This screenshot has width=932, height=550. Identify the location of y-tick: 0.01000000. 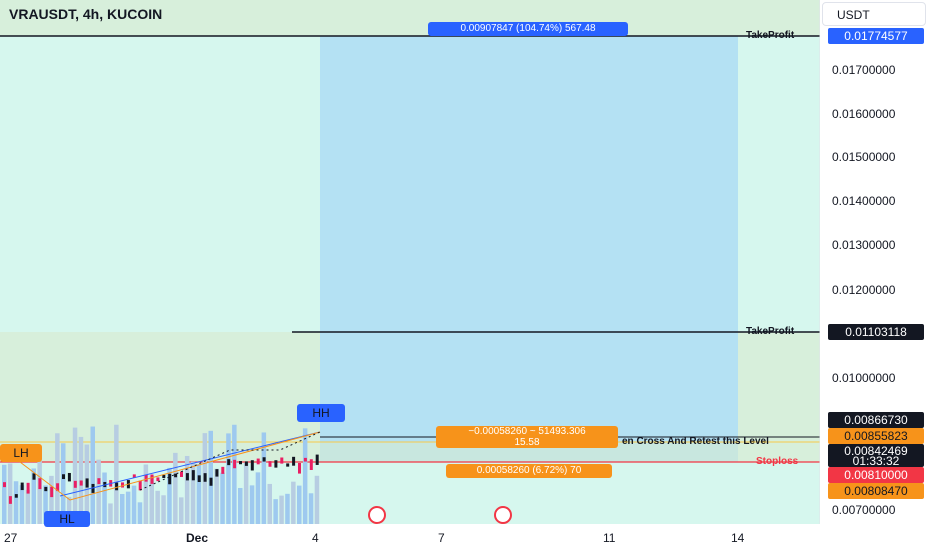
(864, 378).